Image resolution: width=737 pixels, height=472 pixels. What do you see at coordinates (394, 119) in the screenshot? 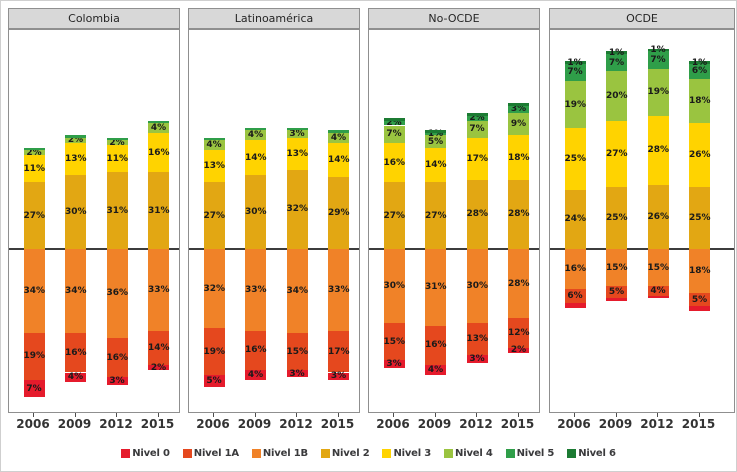
I see `bar-segment-nivel-6-2006` at bounding box center [394, 119].